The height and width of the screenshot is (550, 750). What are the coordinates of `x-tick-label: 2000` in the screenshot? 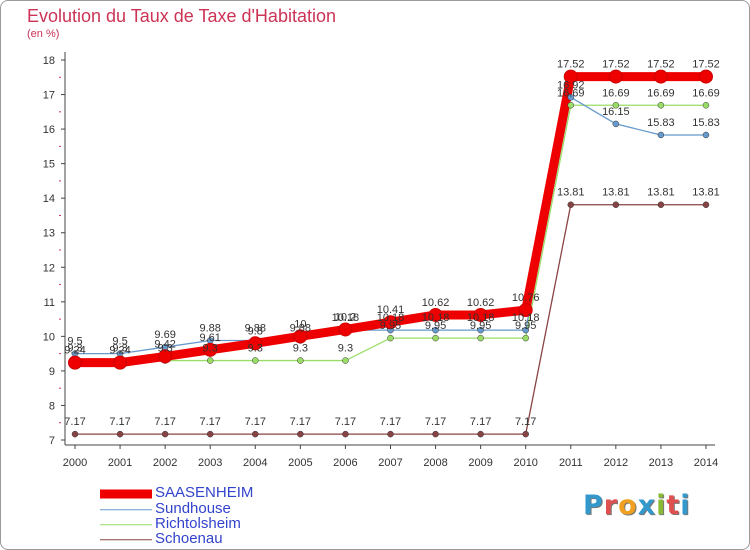 It's located at (75, 463).